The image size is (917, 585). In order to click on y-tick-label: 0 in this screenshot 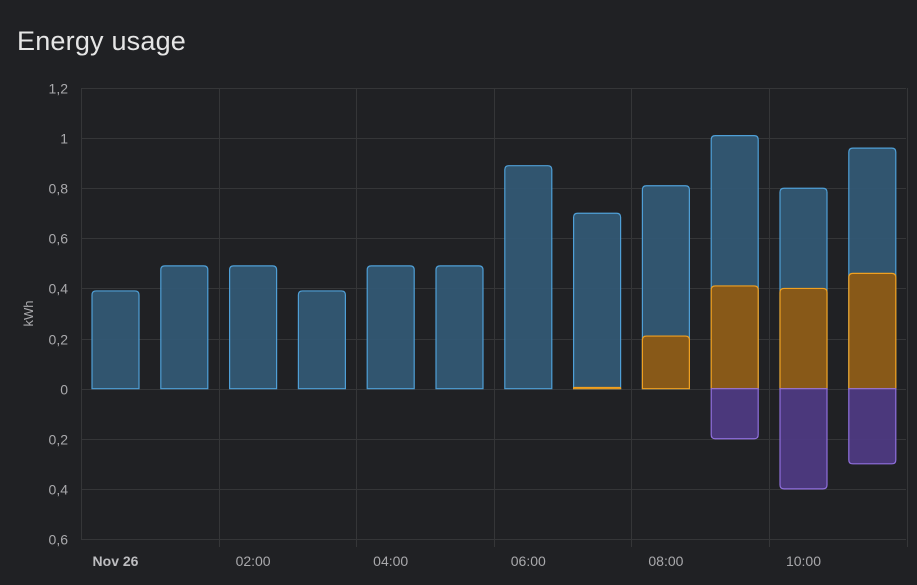, I will do `click(64, 390)`.